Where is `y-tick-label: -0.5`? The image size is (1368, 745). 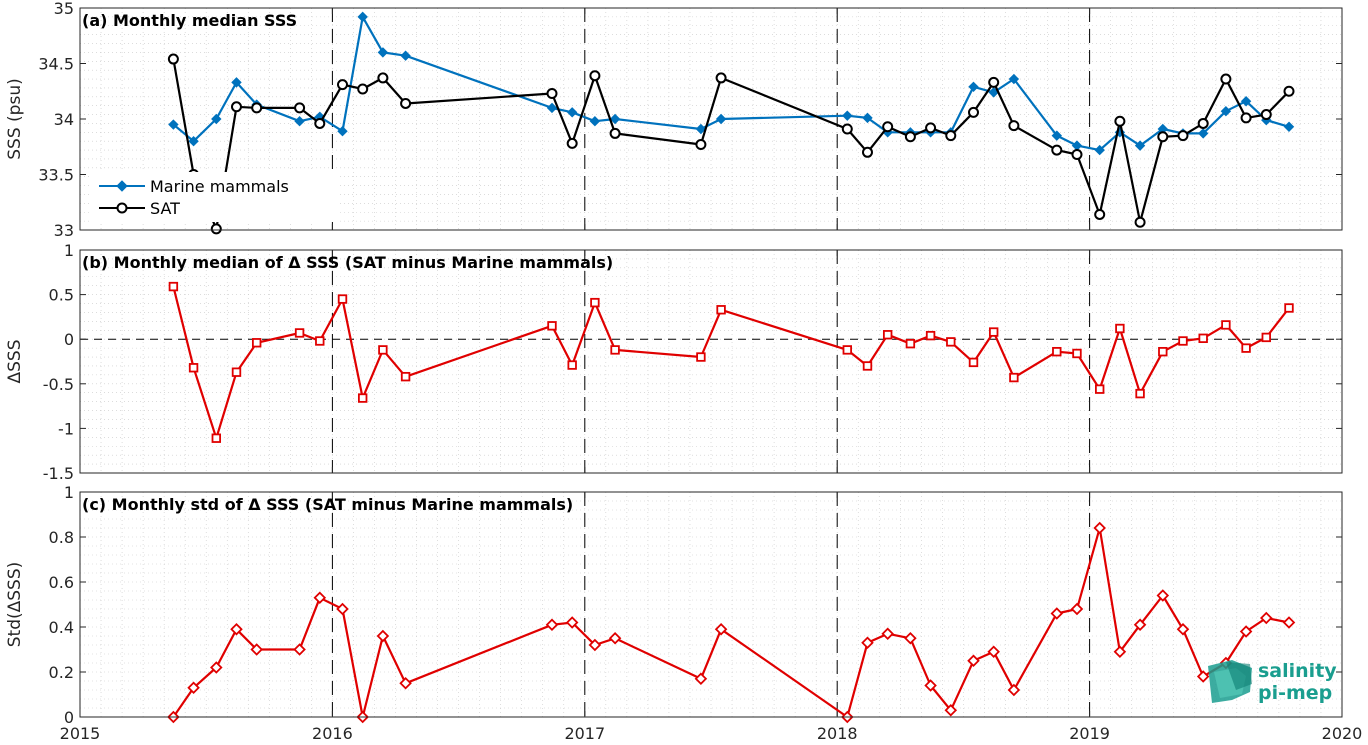 y-tick-label: -0.5 is located at coordinates (58, 384).